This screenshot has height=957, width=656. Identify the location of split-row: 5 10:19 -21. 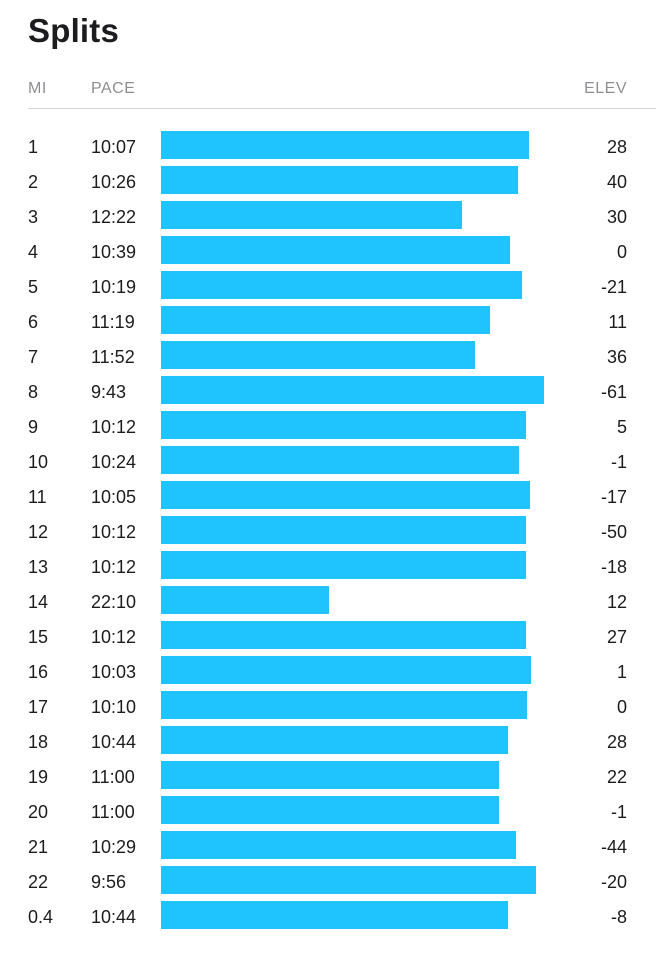
(328, 288).